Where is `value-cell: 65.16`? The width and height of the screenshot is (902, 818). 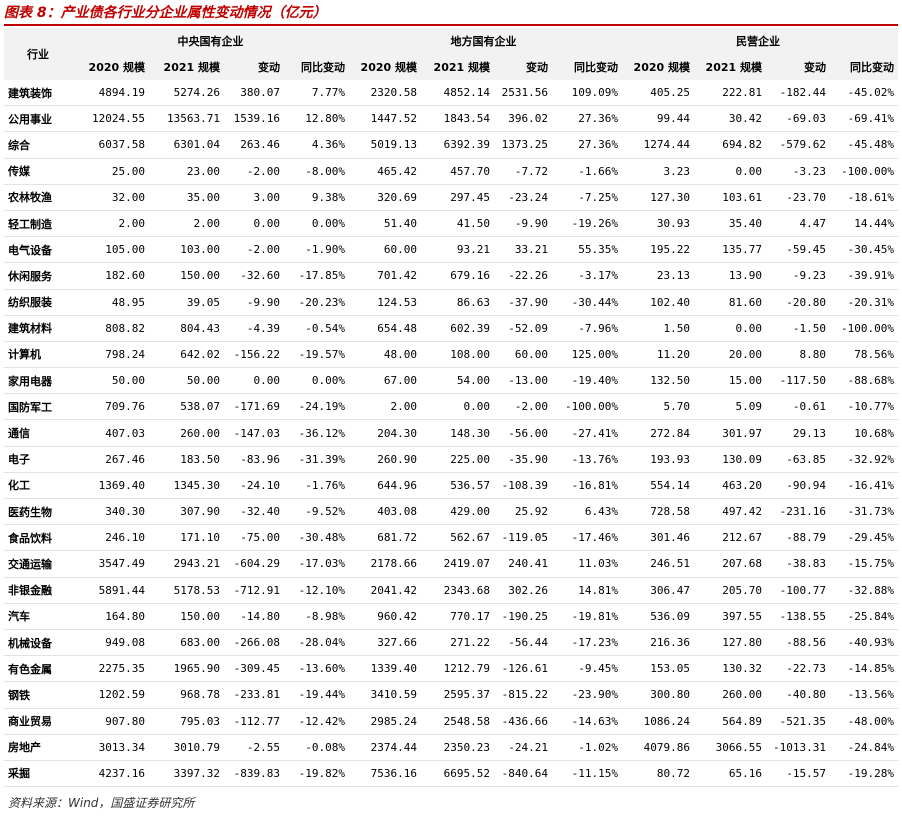
value-cell: 65.16 is located at coordinates (730, 774).